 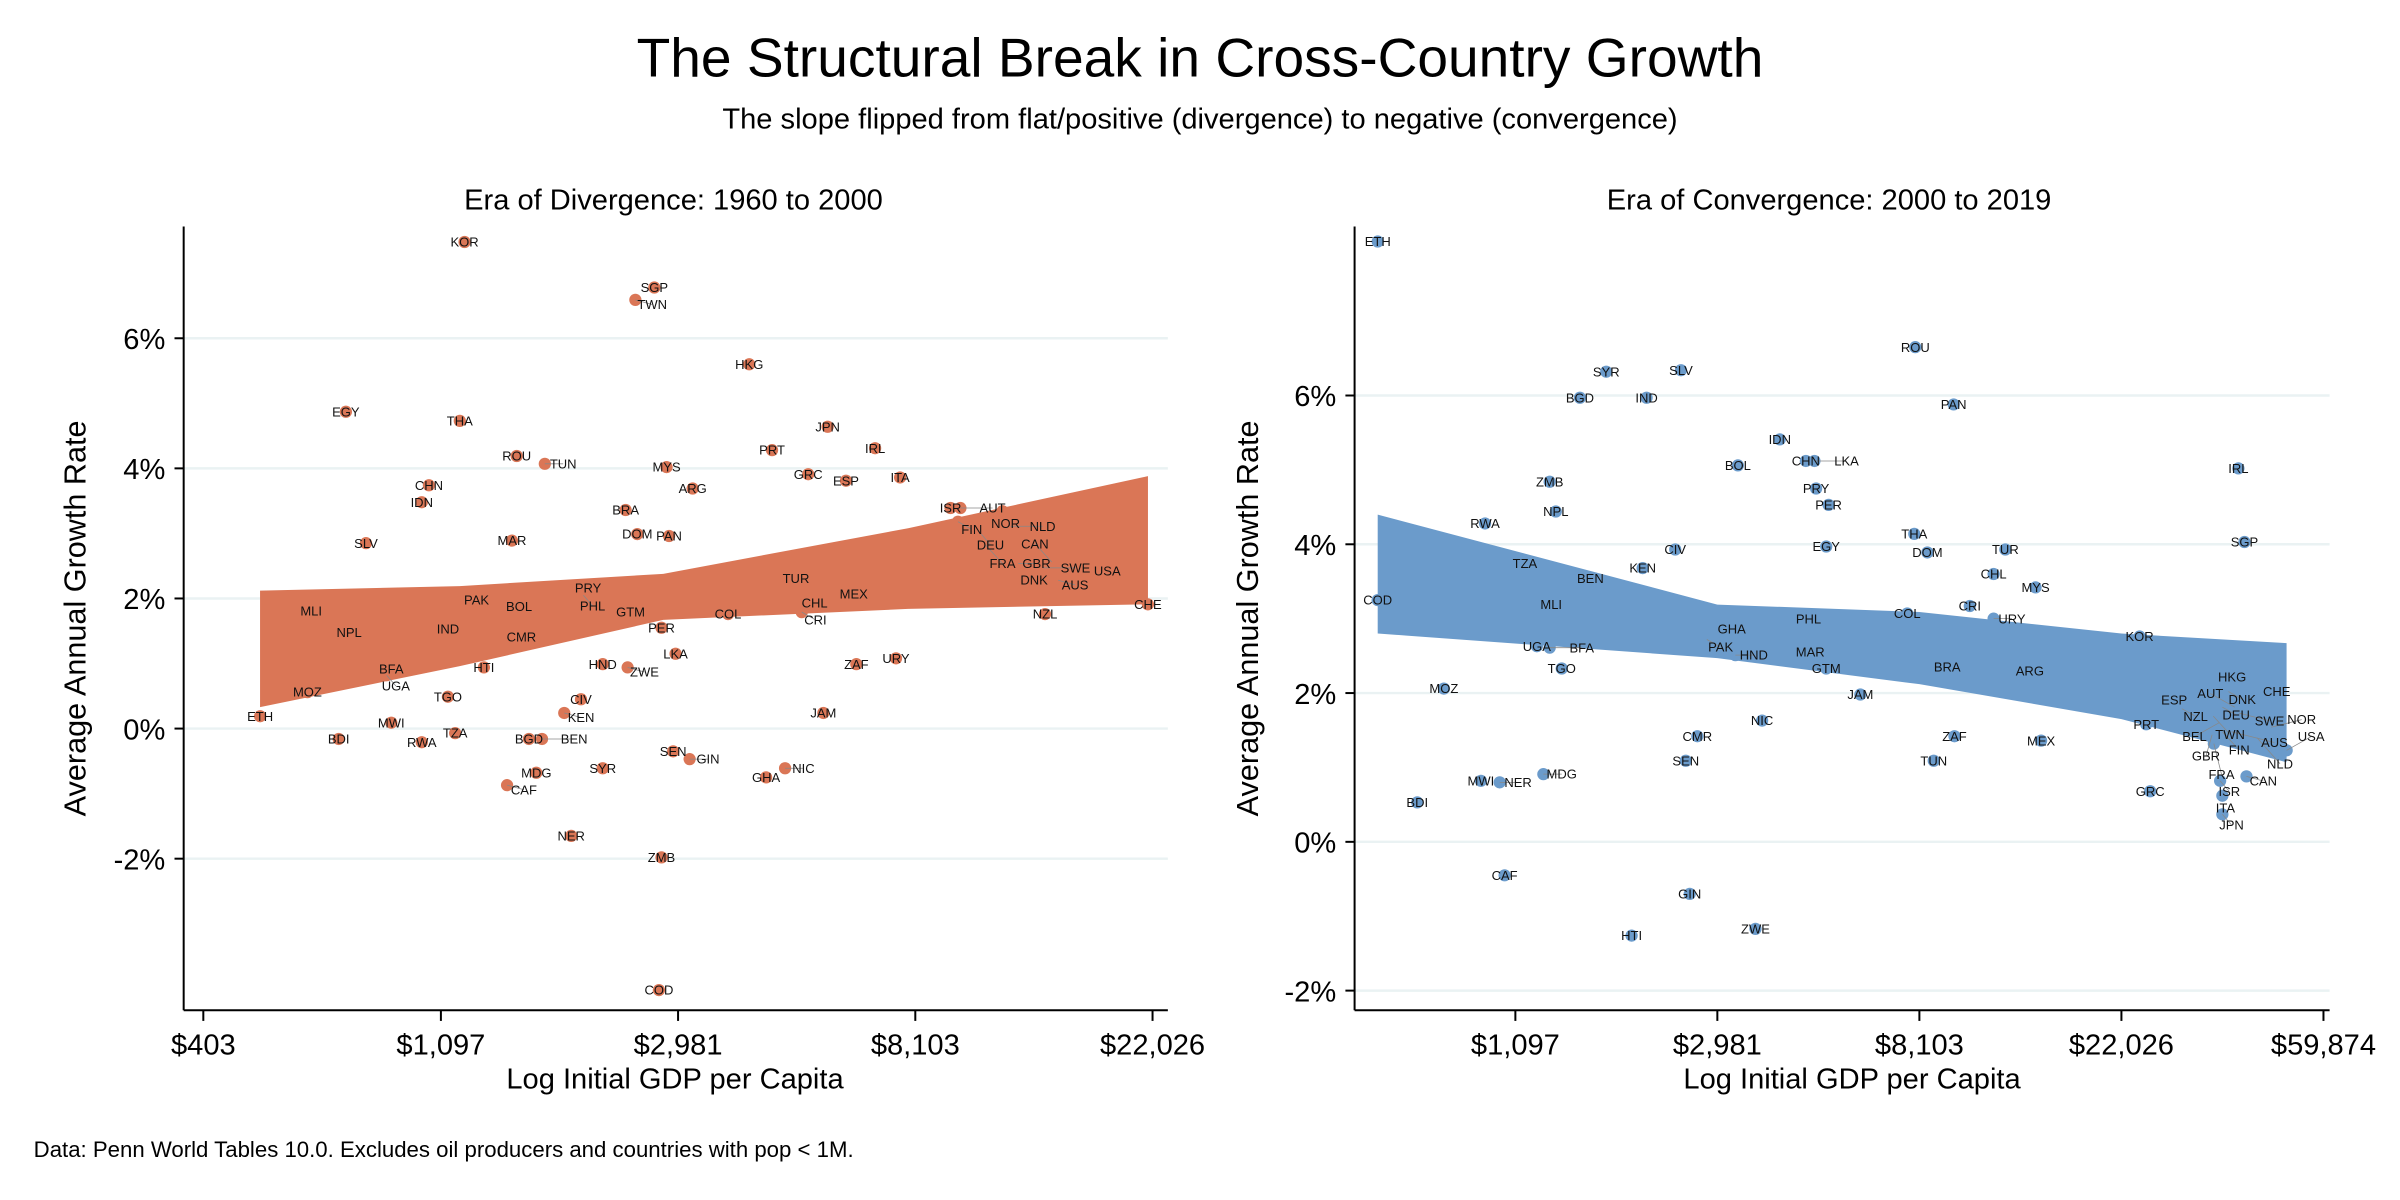 I want to click on data-point-tha, so click(x=459, y=421).